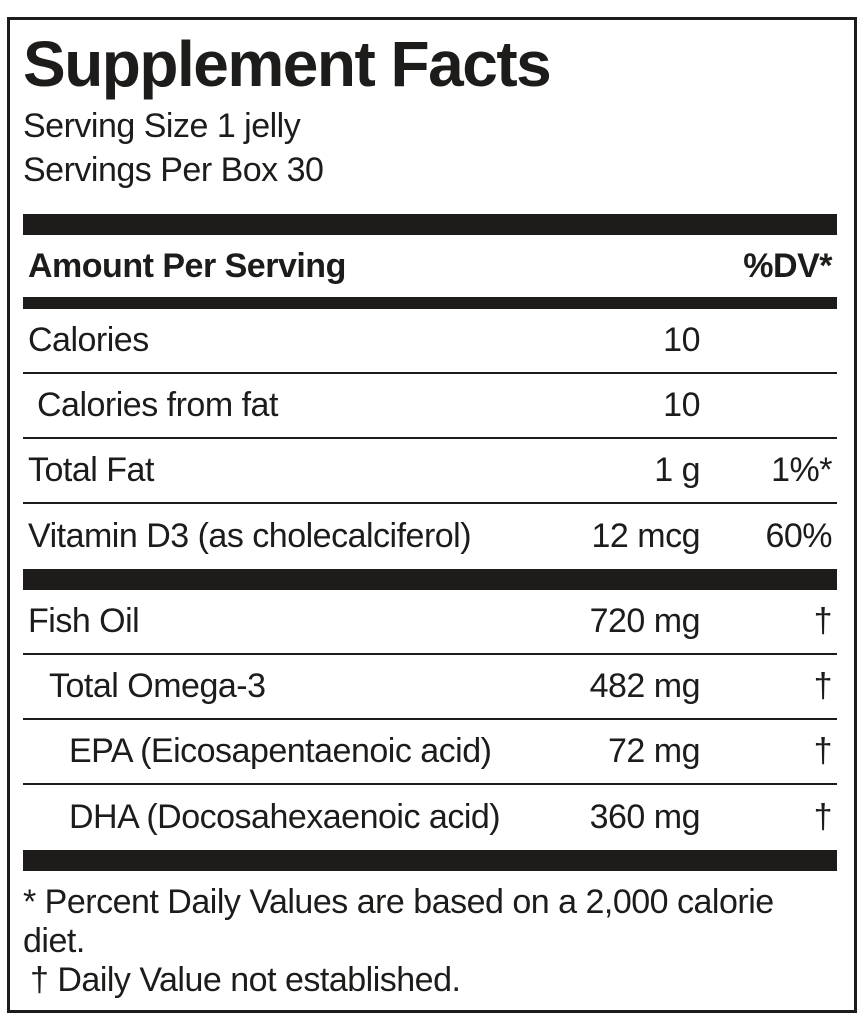 The height and width of the screenshot is (1034, 864). Describe the element at coordinates (173, 170) in the screenshot. I see `servings-per-box-text: Servings Per Box 30` at that location.